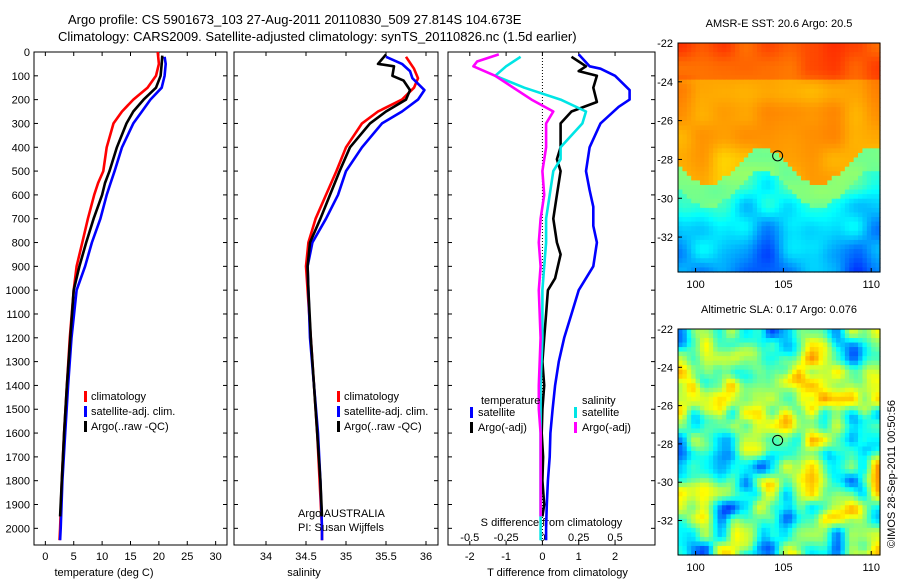 The width and height of the screenshot is (900, 580). Describe the element at coordinates (695, 568) in the screenshot. I see `map-x-tick-label: 100` at that location.